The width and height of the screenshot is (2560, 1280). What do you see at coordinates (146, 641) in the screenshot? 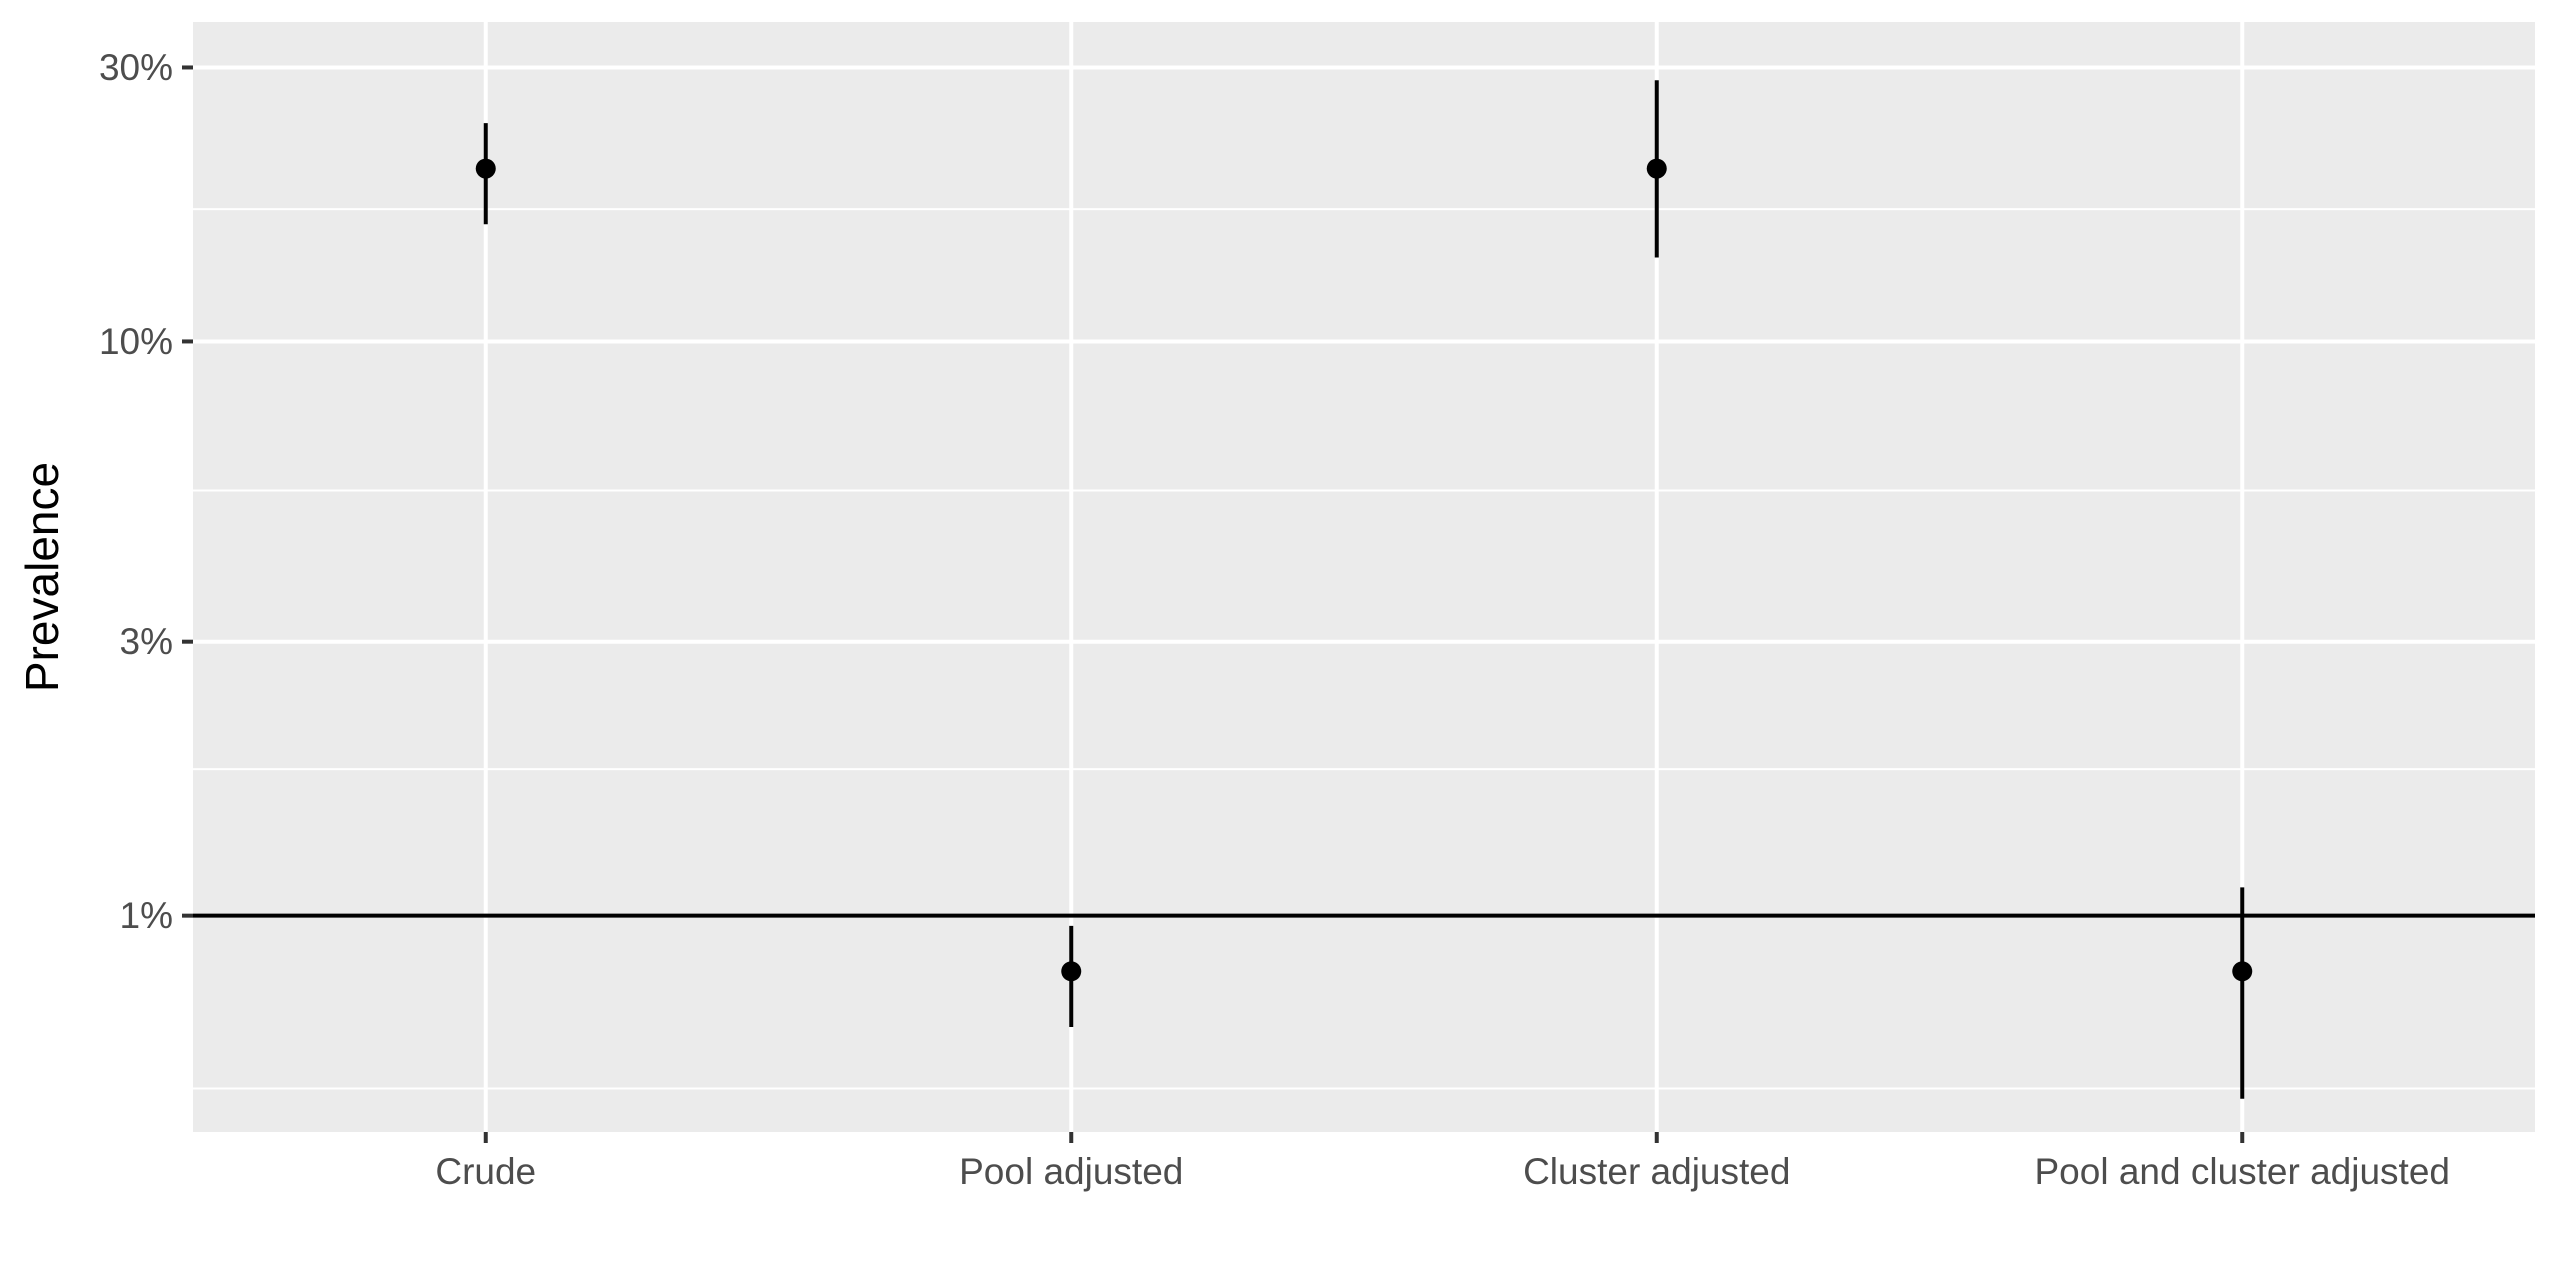
I see `y-tick-label: 3%` at bounding box center [146, 641].